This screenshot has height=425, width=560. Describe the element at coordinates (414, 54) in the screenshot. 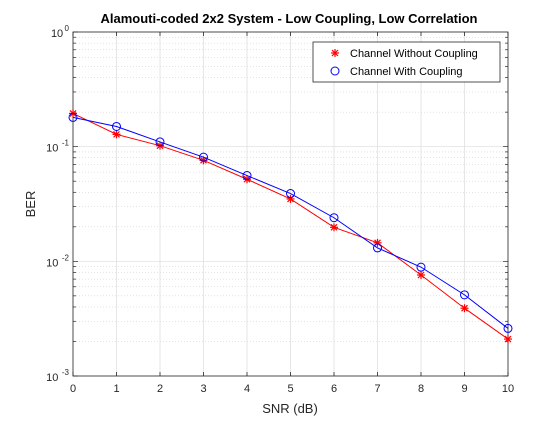

I see `legend-label: Channel Without Coupling` at that location.